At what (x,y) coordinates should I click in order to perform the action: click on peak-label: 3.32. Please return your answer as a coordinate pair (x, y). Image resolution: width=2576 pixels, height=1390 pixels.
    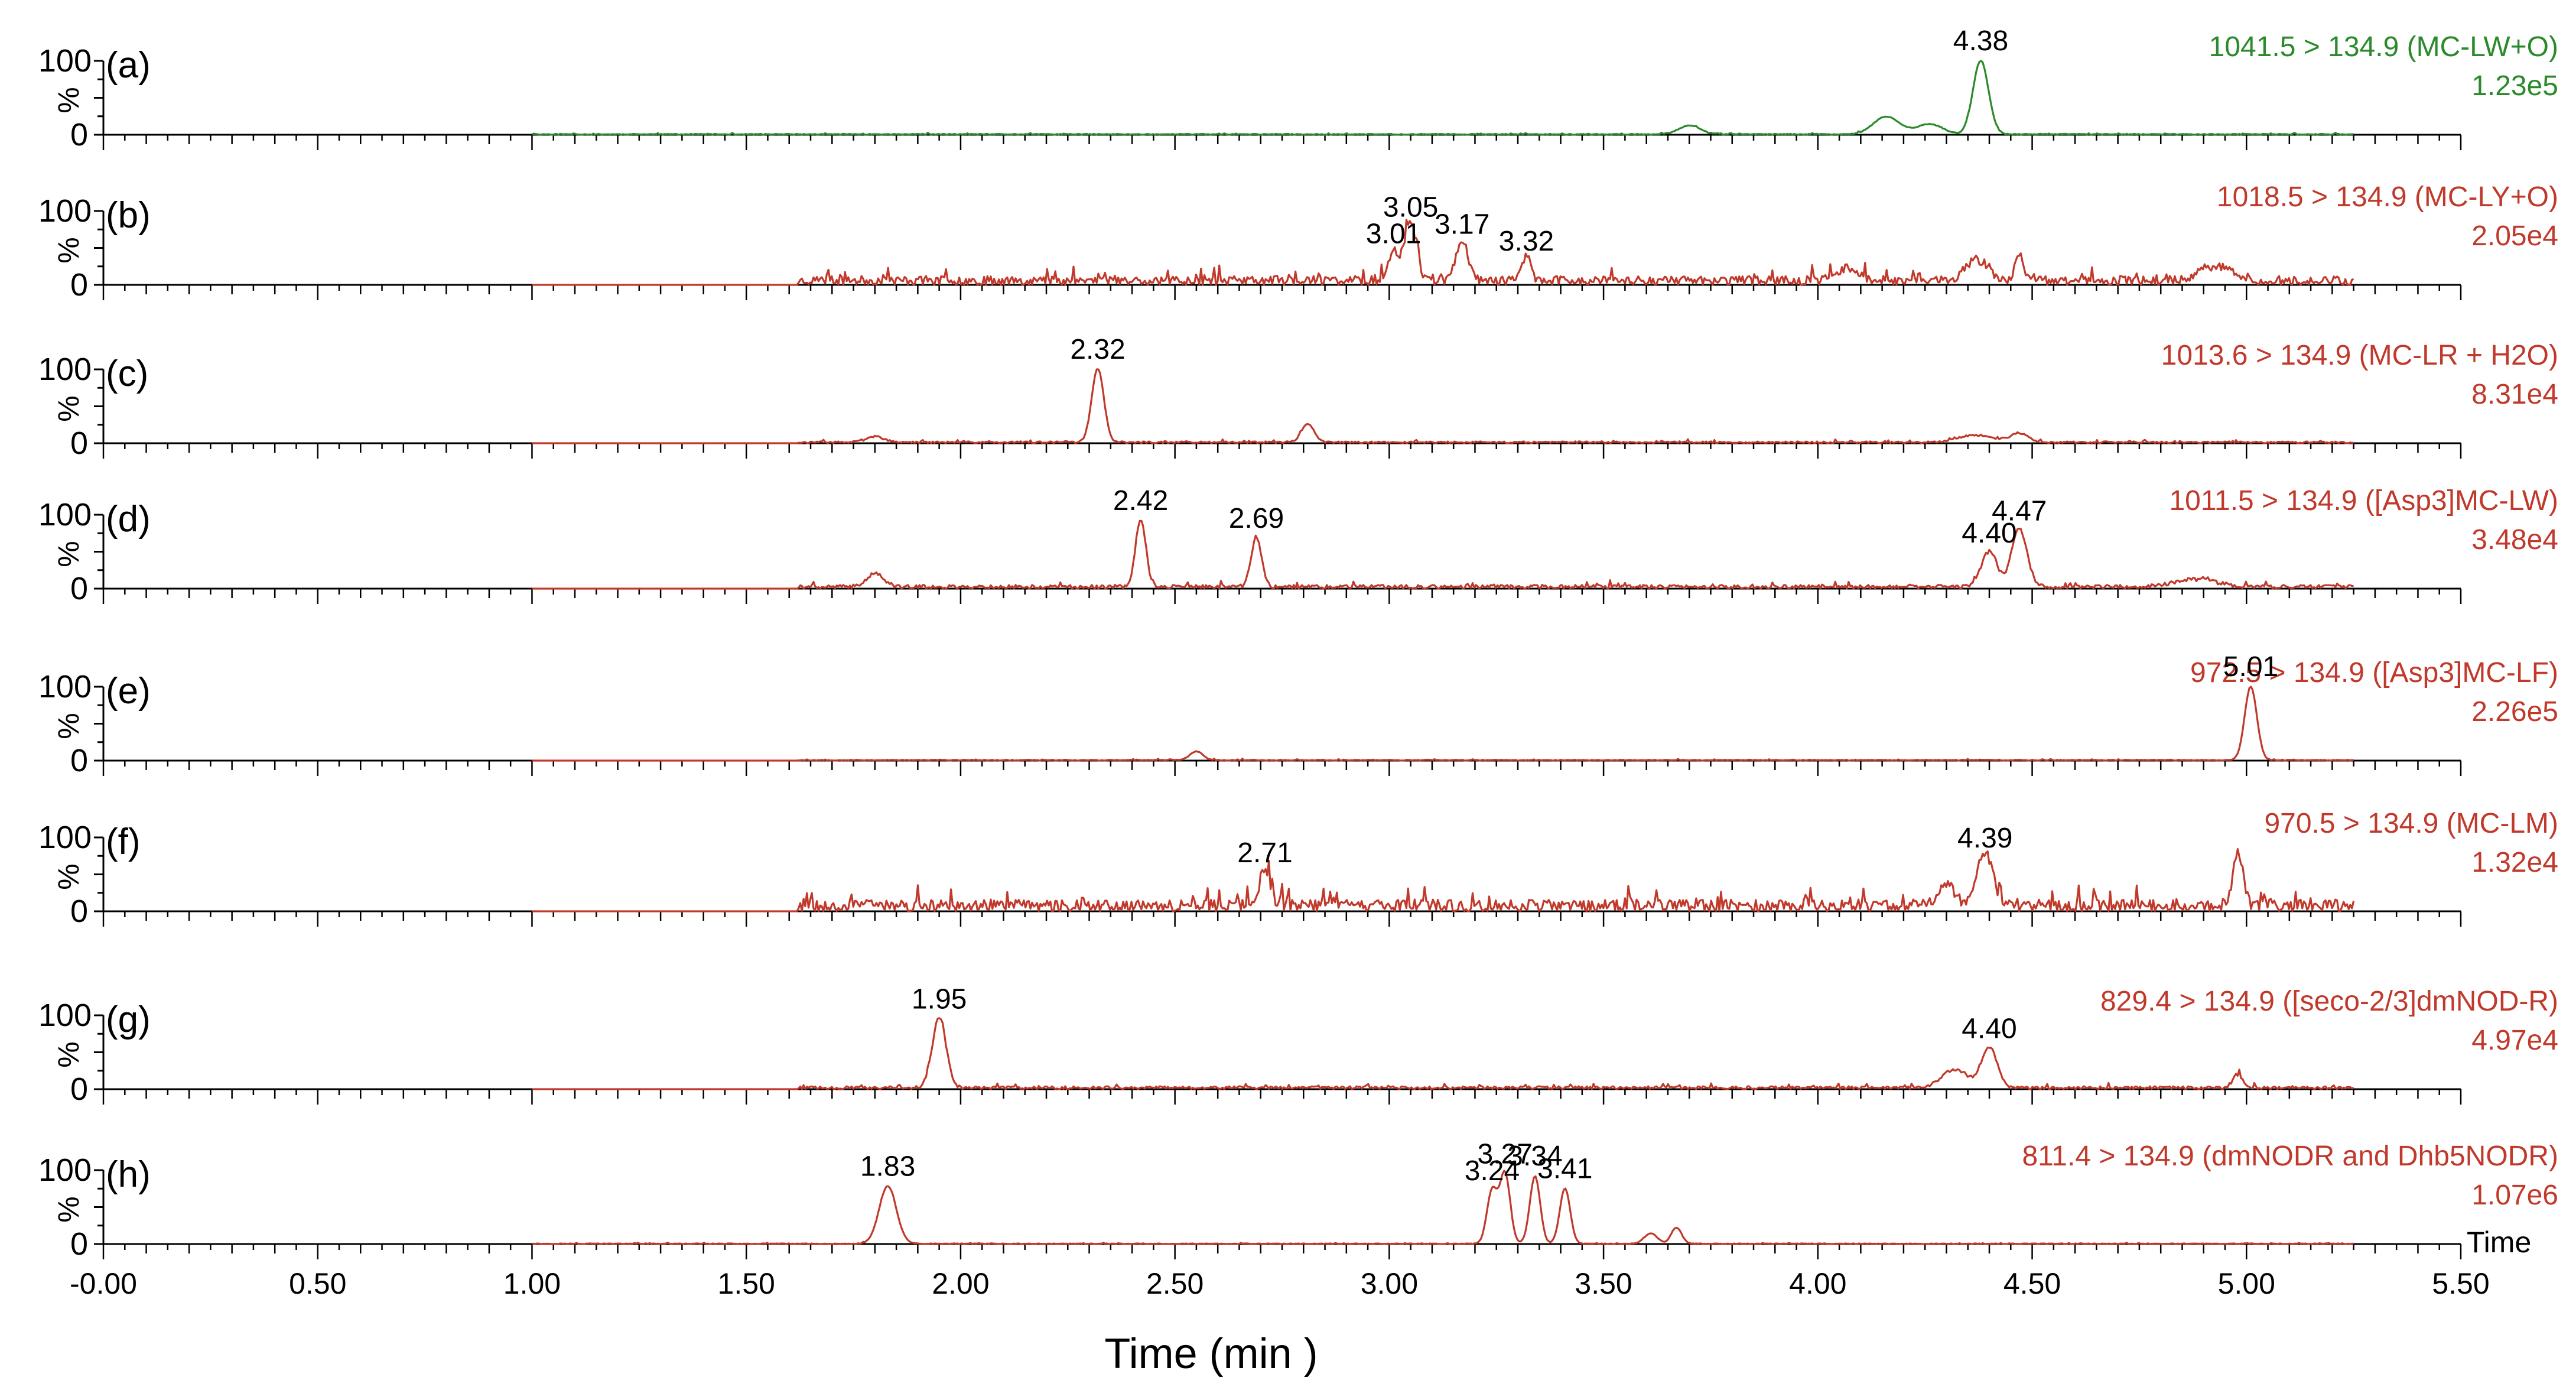
    Looking at the image, I should click on (1526, 241).